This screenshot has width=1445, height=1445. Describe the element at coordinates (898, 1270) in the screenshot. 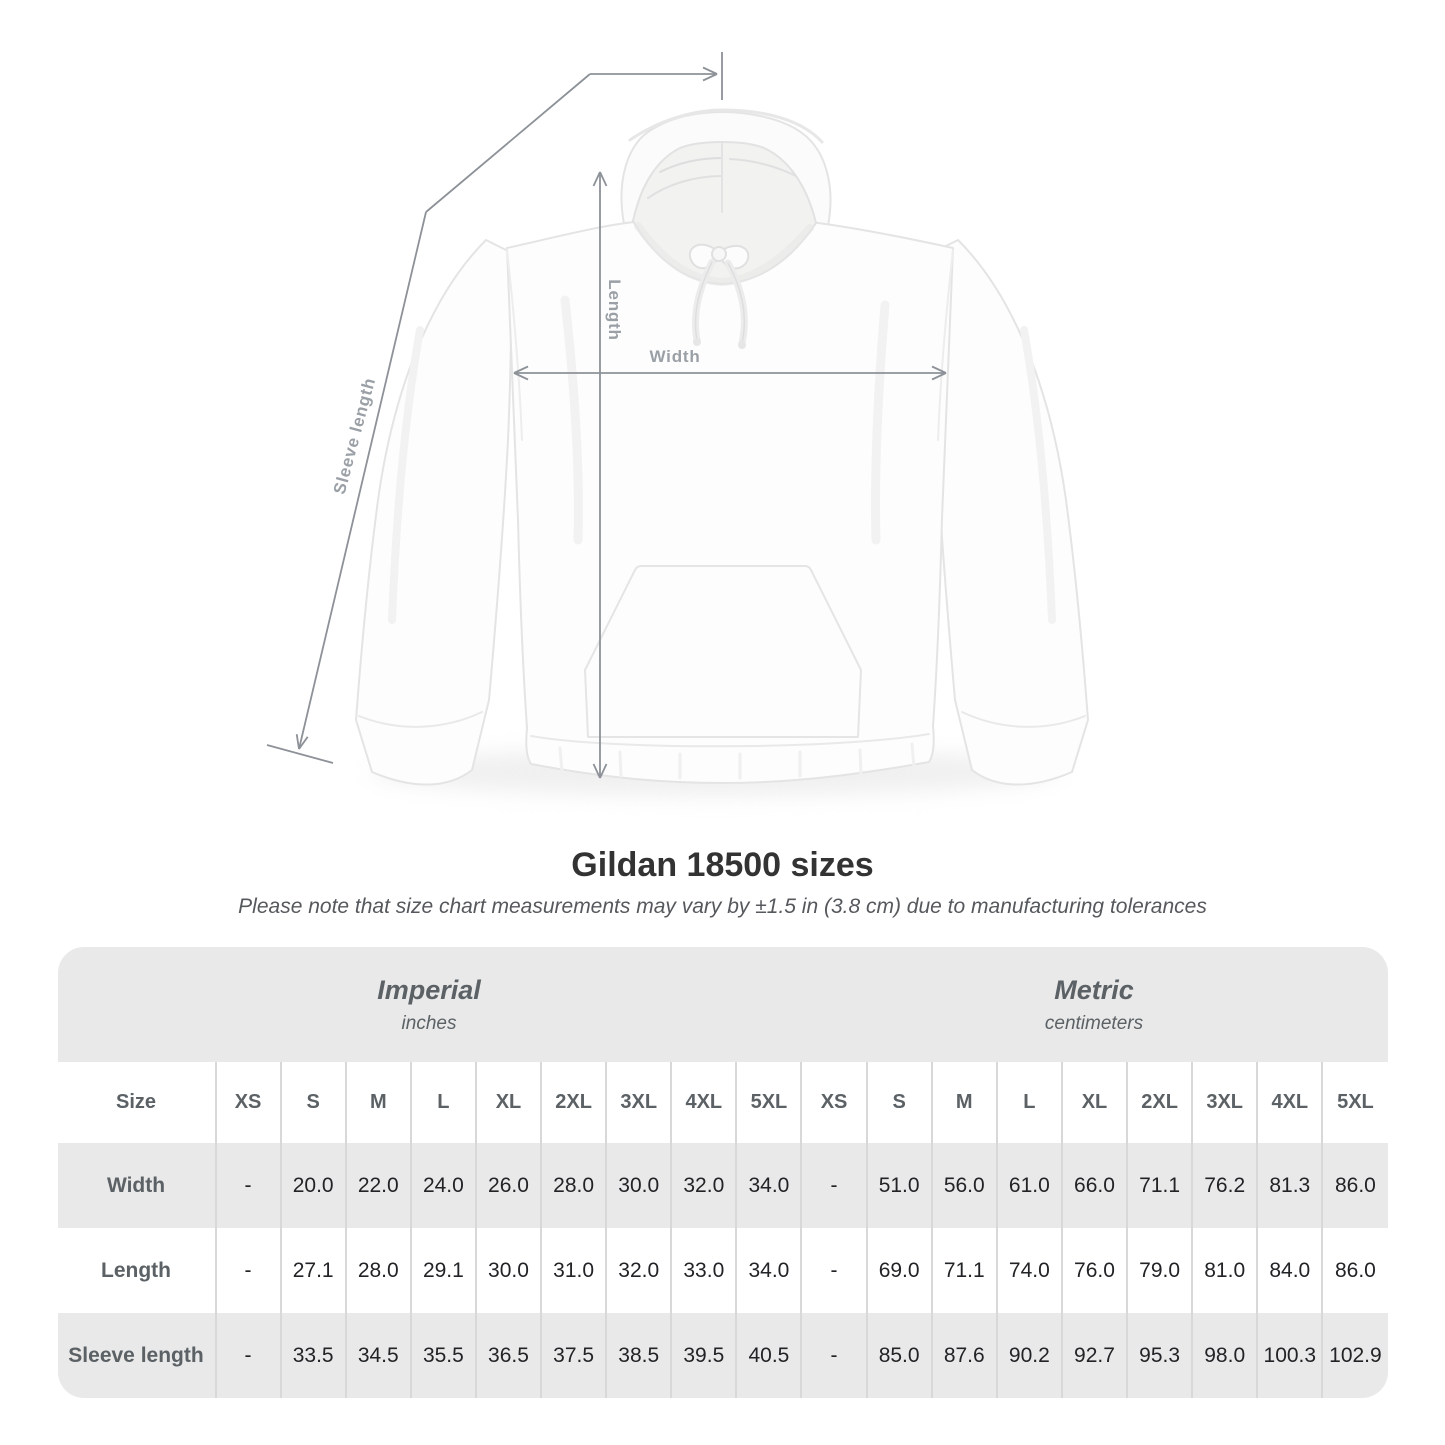

I see `measurement-cell-metric: 69.0` at that location.